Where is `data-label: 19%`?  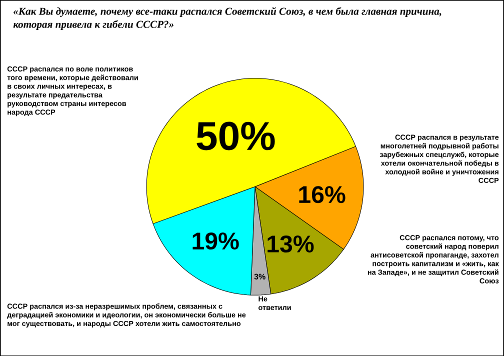 data-label: 19% is located at coordinates (215, 241).